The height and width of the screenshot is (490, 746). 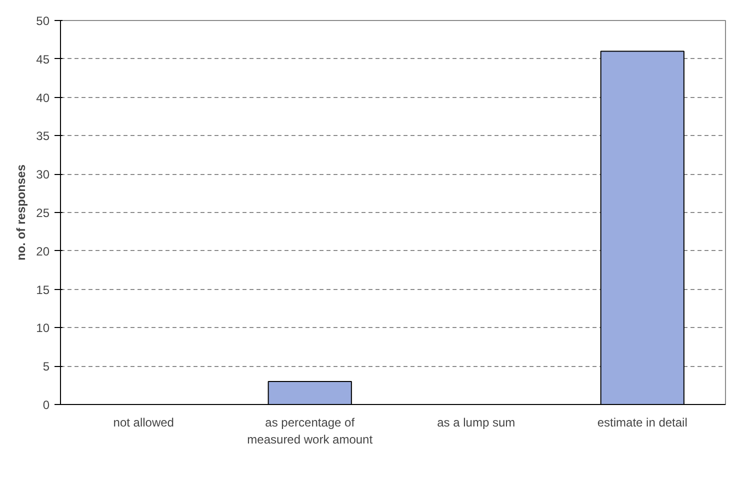 I want to click on y-tick-label: 5, so click(x=46, y=367).